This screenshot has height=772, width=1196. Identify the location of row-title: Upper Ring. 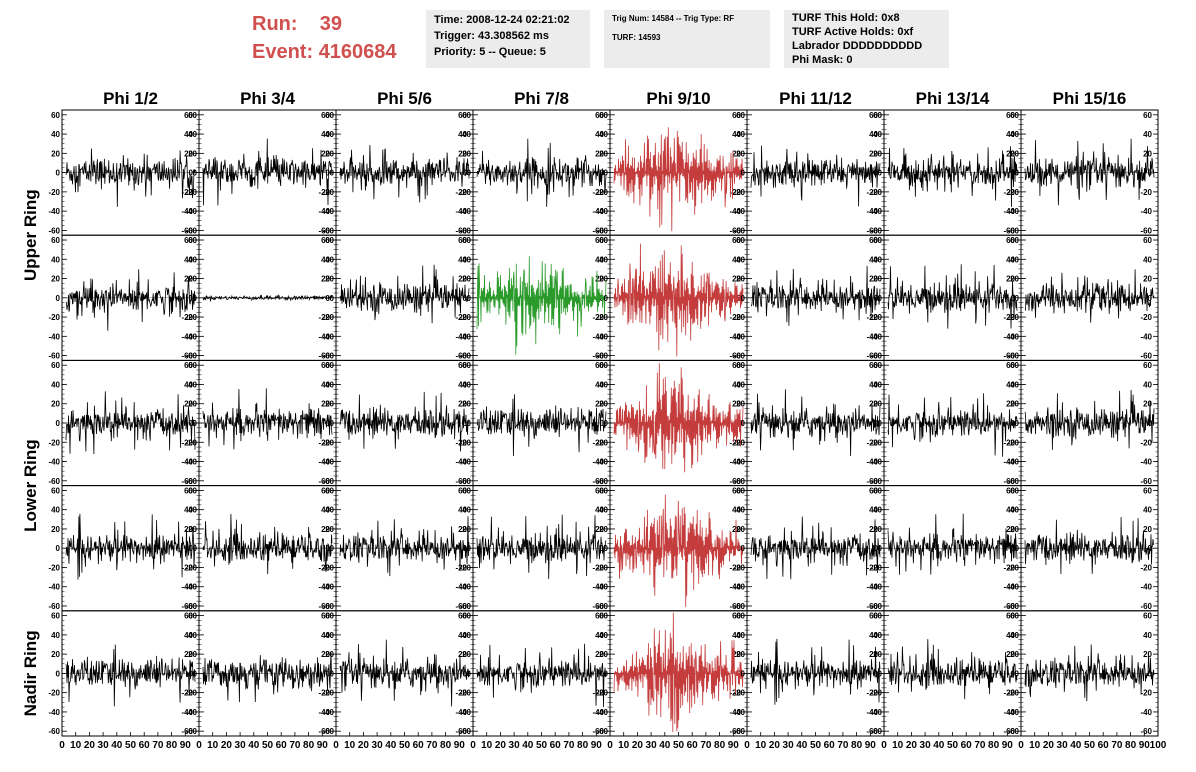
(30, 235).